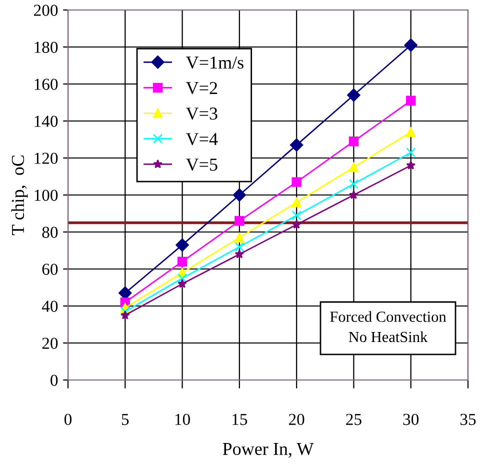 The width and height of the screenshot is (490, 465). What do you see at coordinates (19, 196) in the screenshot?
I see `y-axis-title: T chip, oC` at bounding box center [19, 196].